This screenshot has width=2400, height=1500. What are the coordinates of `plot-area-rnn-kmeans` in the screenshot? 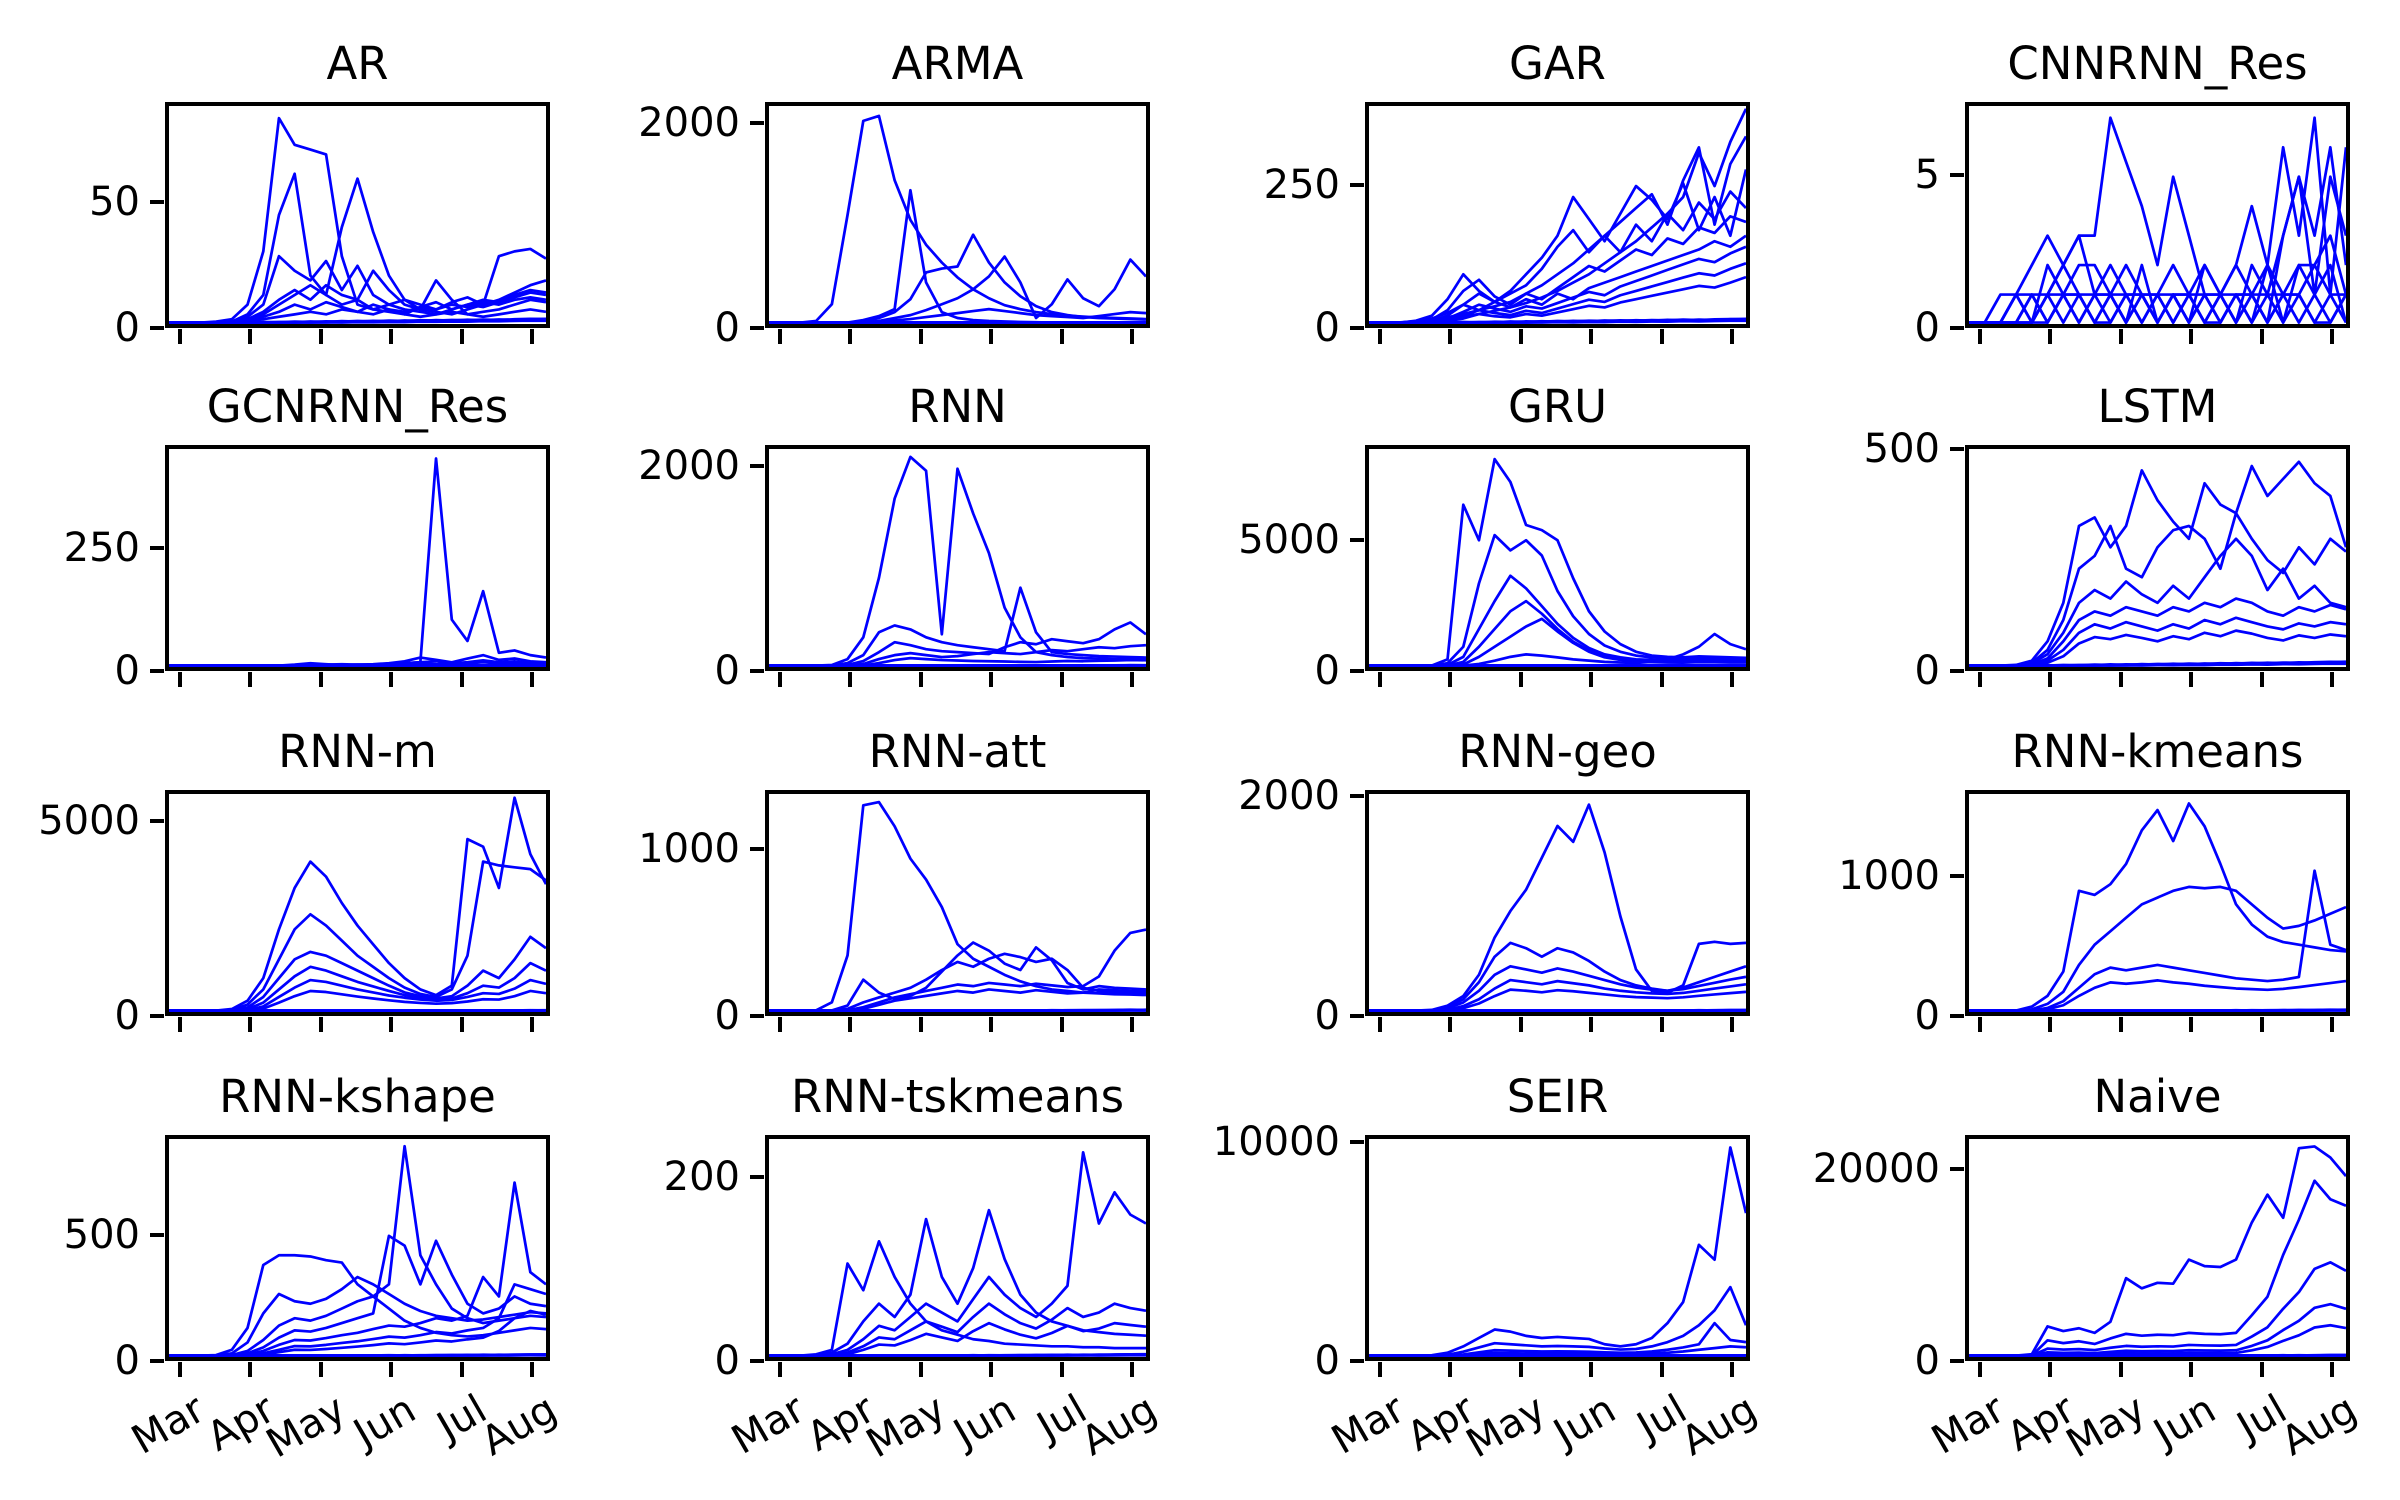 It's located at (2157, 903).